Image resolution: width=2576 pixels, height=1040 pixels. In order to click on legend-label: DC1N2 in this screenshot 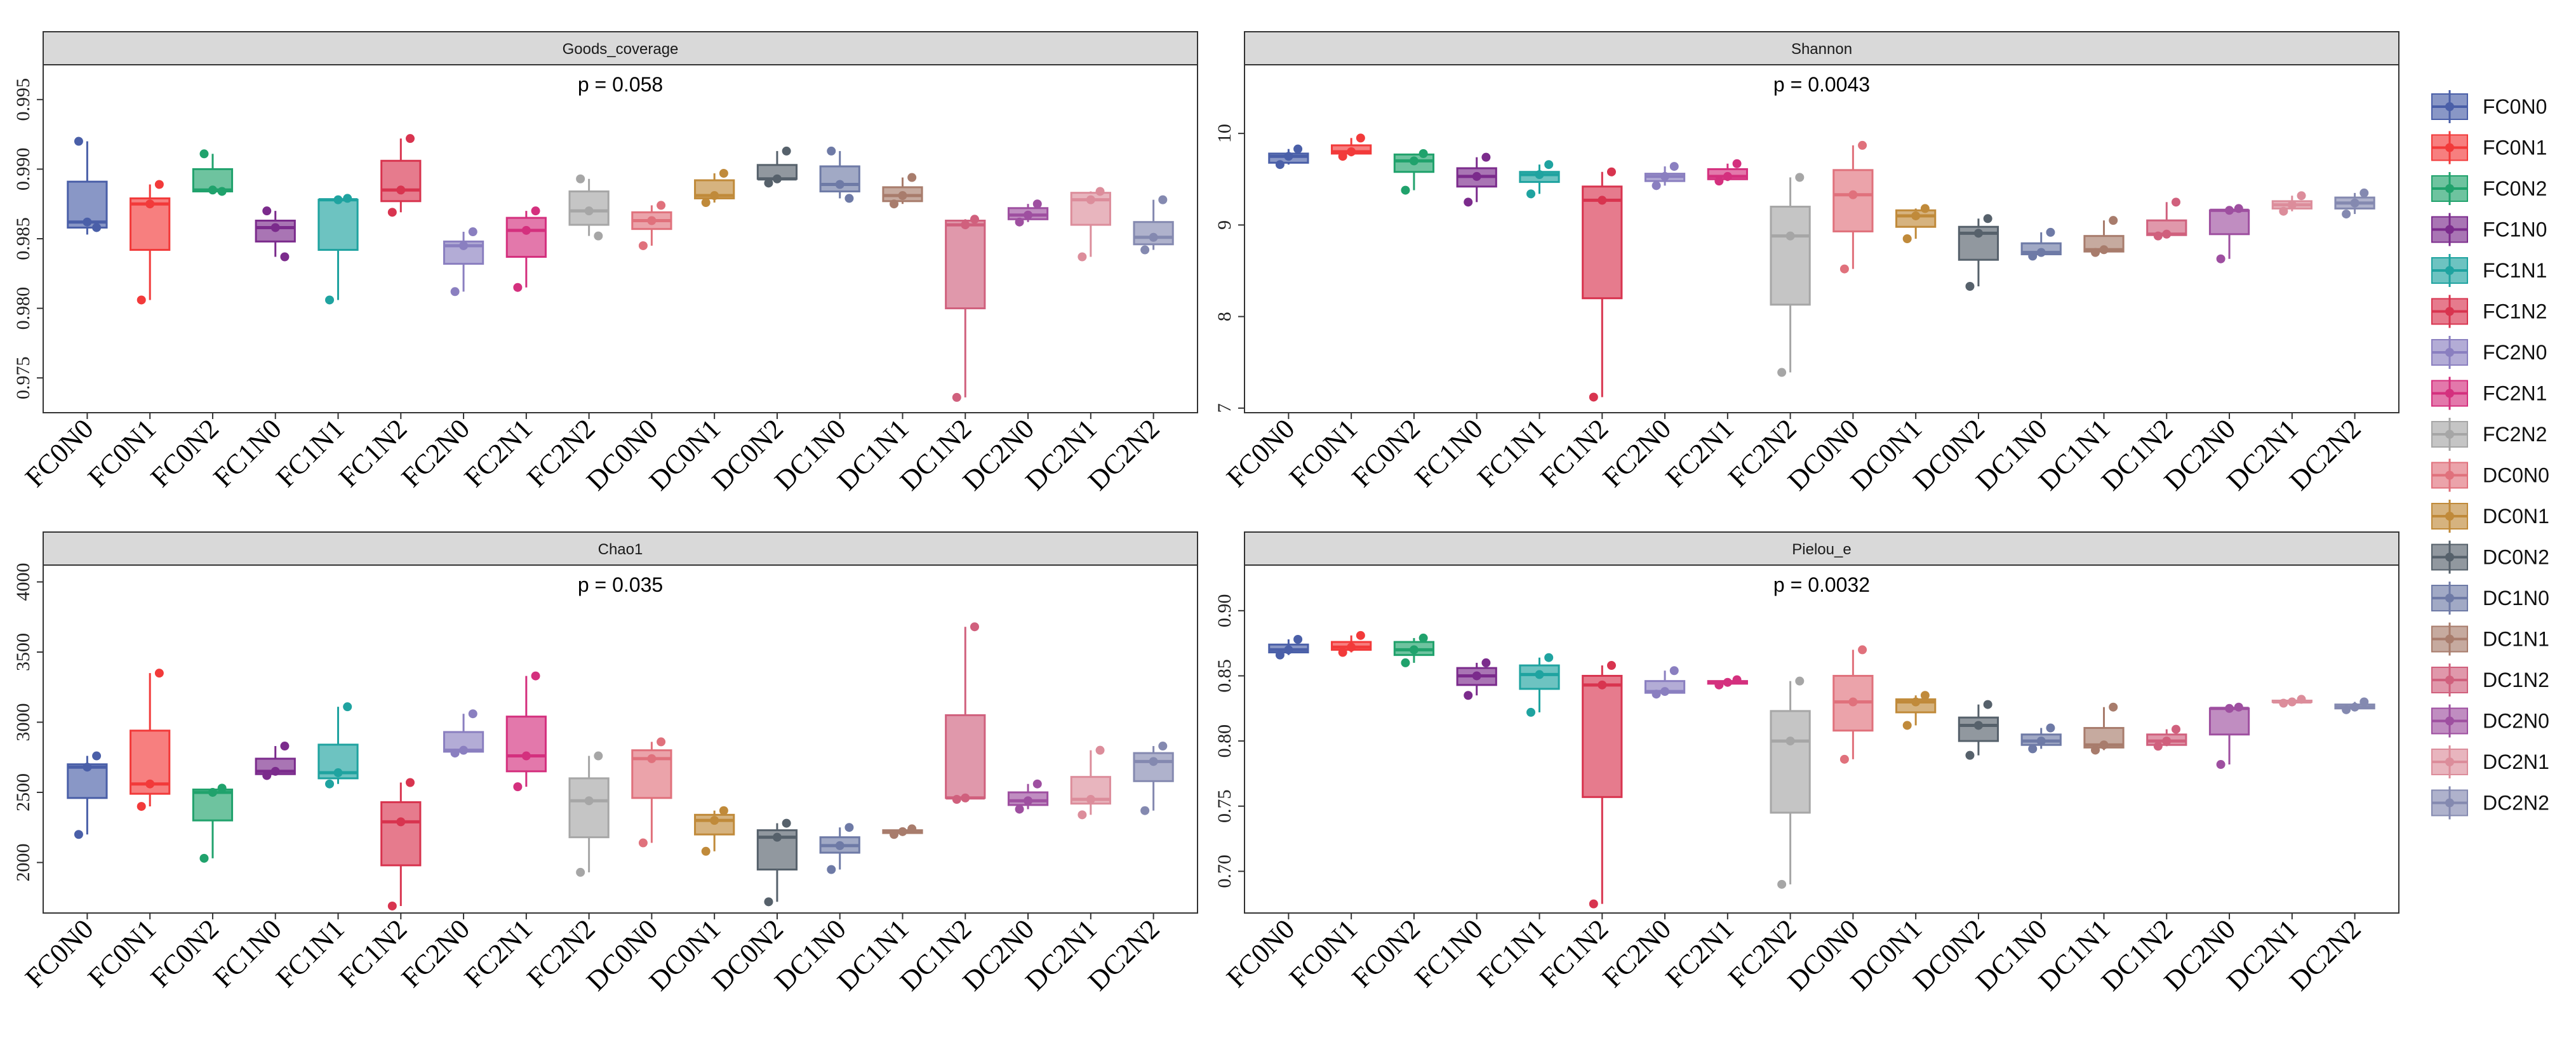, I will do `click(2516, 680)`.